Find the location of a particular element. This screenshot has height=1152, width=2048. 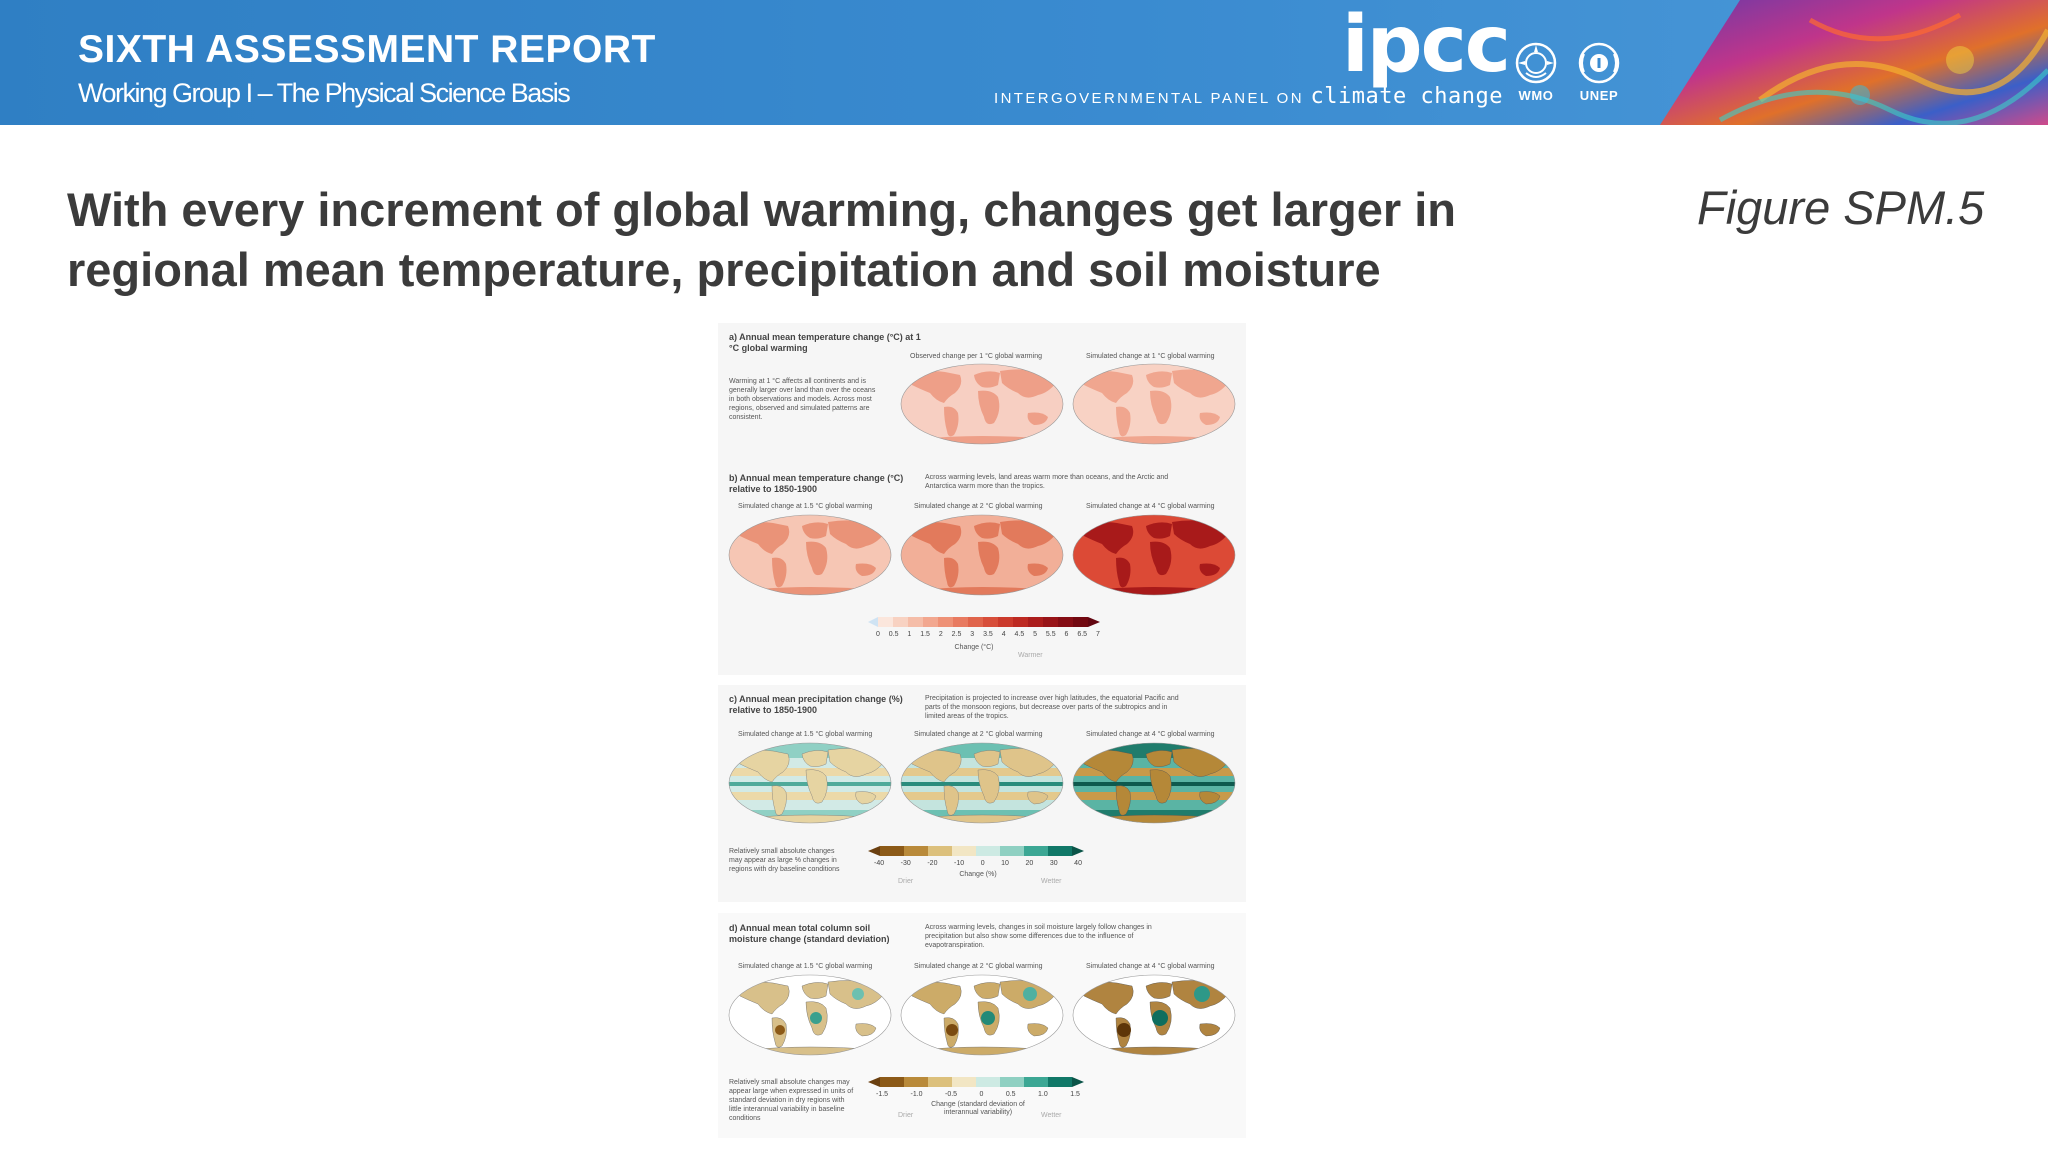

precipitation-colorbar is located at coordinates (976, 851).